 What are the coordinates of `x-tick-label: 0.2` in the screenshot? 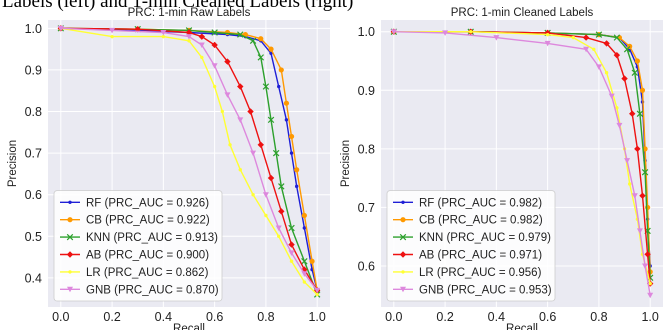 It's located at (444, 317).